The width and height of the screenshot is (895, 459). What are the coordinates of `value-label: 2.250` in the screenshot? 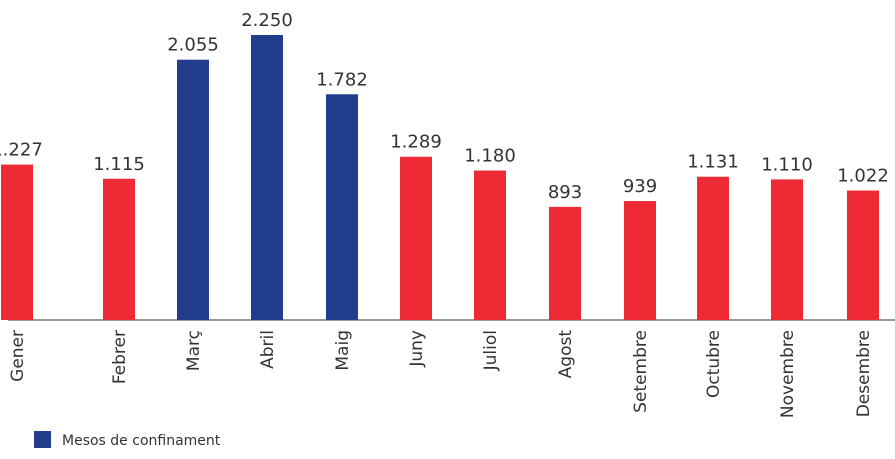 It's located at (267, 20).